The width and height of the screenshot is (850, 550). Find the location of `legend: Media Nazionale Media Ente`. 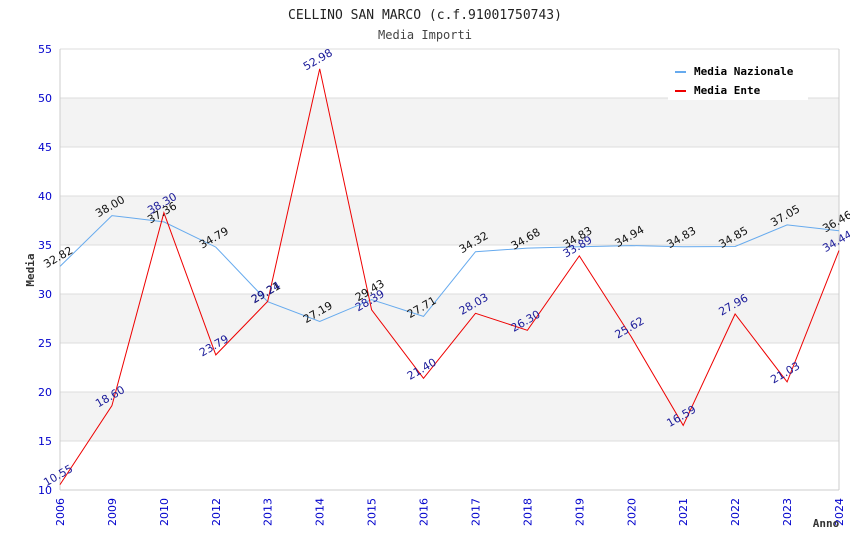

legend: Media Nazionale Media Ente is located at coordinates (738, 79).